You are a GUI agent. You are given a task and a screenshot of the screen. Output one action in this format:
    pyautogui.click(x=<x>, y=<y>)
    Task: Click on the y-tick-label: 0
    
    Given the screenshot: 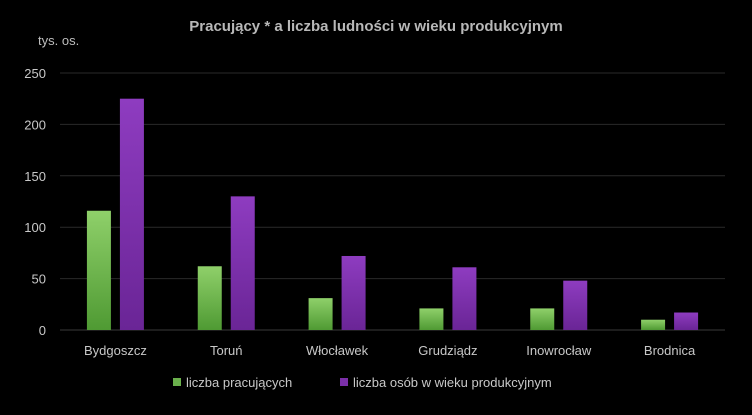 What is the action you would take?
    pyautogui.click(x=42, y=330)
    